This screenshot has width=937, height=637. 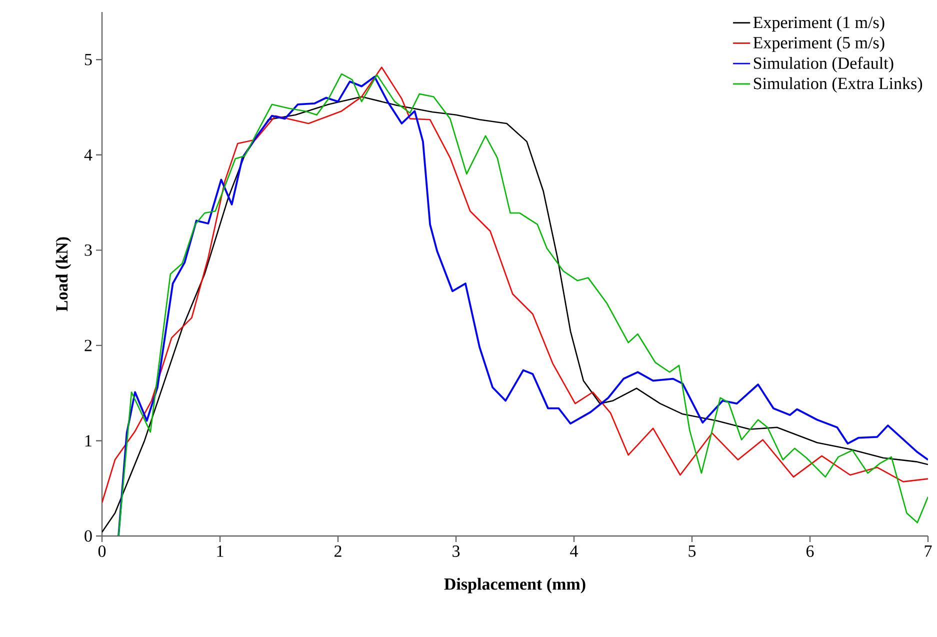 I want to click on y-tick-label: 3, so click(x=88, y=250).